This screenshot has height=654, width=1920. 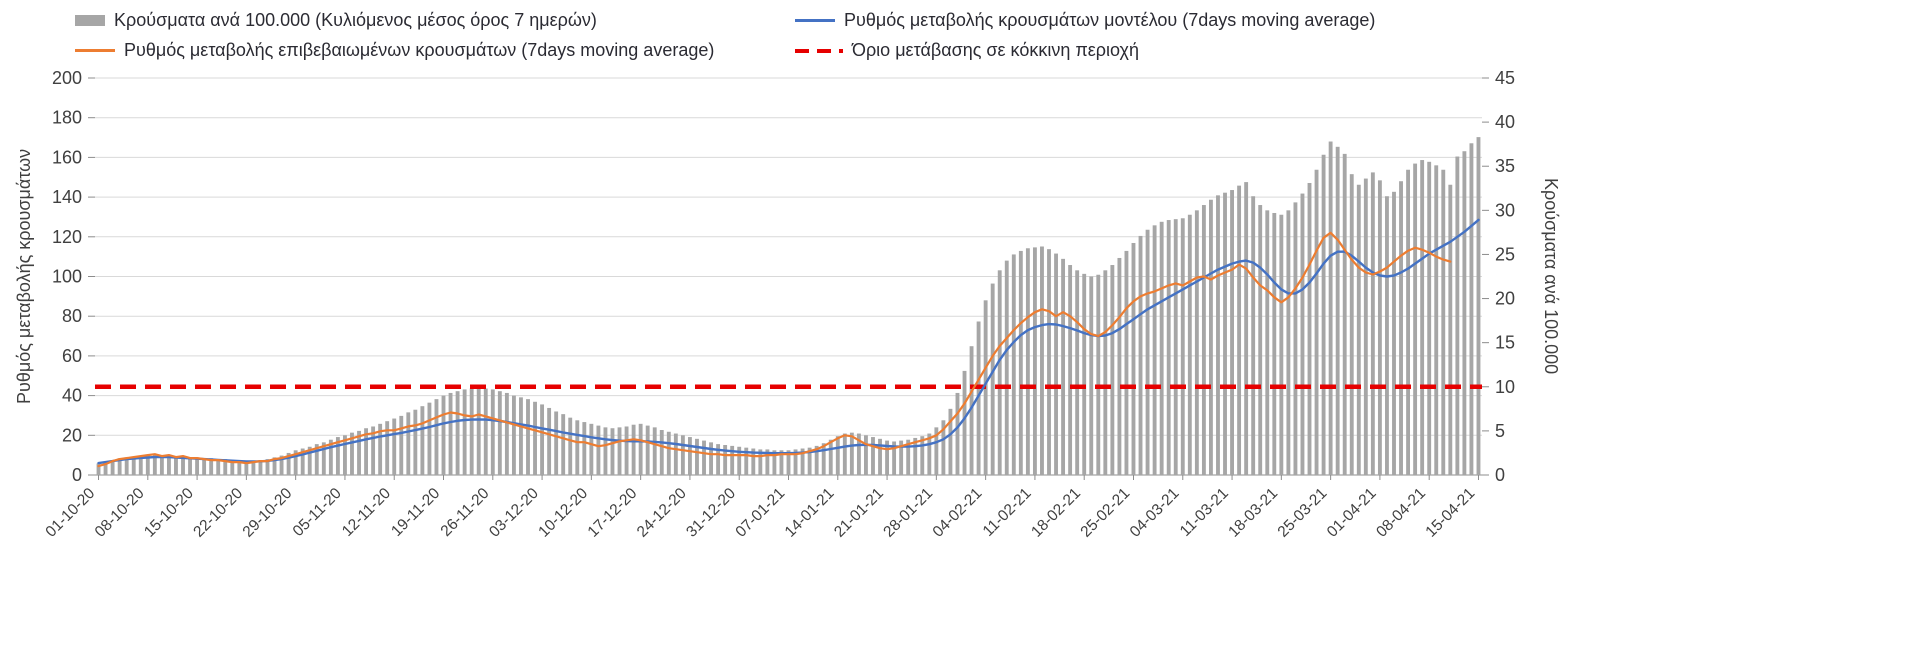 I want to click on dashed-line-swatch-icon, so click(x=819, y=50).